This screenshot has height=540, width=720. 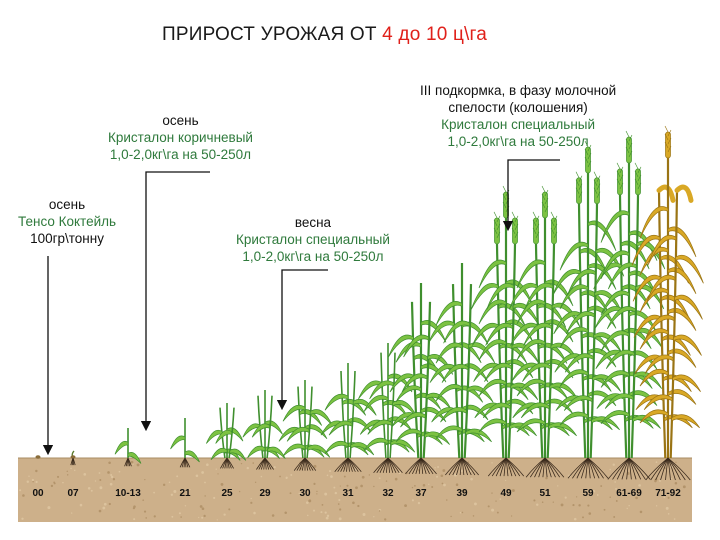 What do you see at coordinates (506, 493) in the screenshot?
I see `stage-label: 49` at bounding box center [506, 493].